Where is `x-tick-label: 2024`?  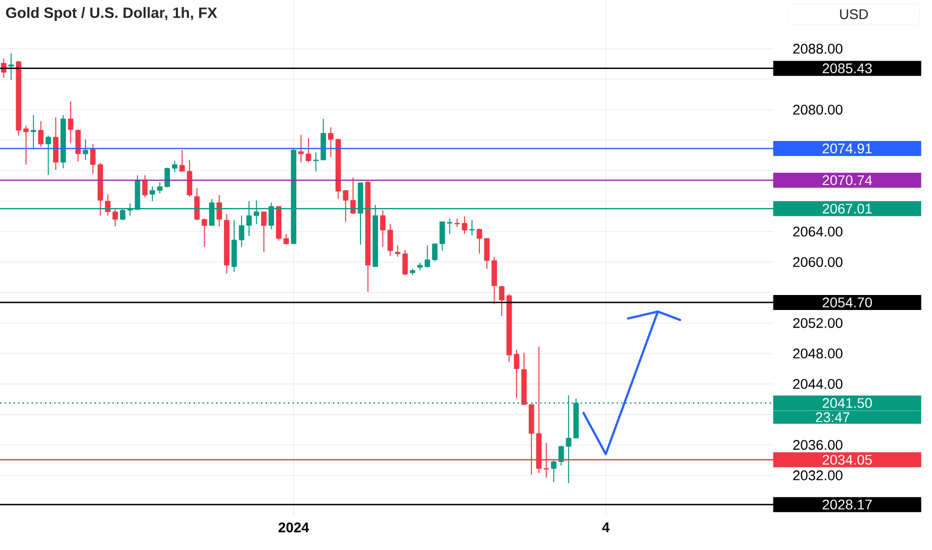
x-tick-label: 2024 is located at coordinates (294, 527).